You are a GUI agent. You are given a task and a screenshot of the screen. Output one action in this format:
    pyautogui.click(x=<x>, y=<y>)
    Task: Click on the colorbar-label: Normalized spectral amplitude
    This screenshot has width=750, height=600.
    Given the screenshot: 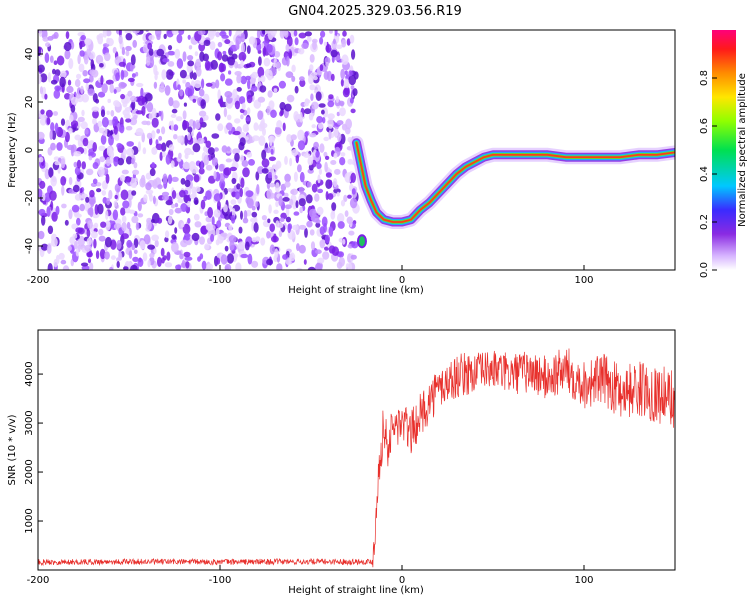 What is the action you would take?
    pyautogui.click(x=742, y=150)
    